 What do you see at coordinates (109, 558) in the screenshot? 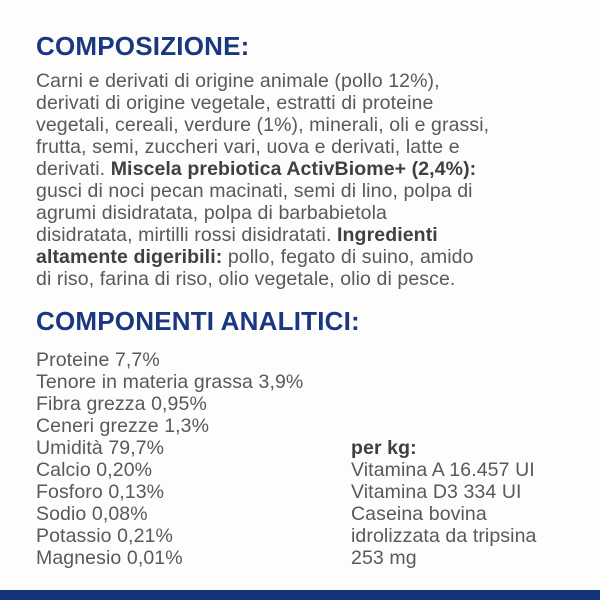
I see `analytics-item: Magnesio 0,01%` at bounding box center [109, 558].